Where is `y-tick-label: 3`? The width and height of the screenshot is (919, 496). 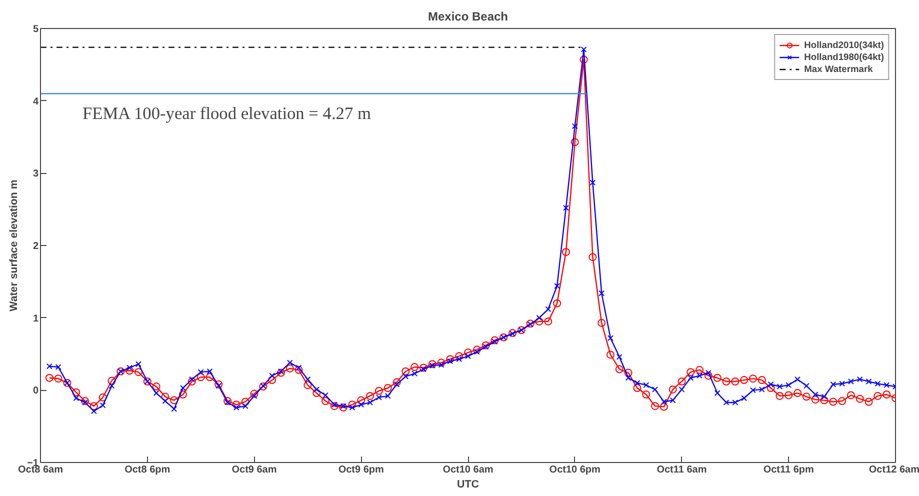
y-tick-label: 3 is located at coordinates (35, 174).